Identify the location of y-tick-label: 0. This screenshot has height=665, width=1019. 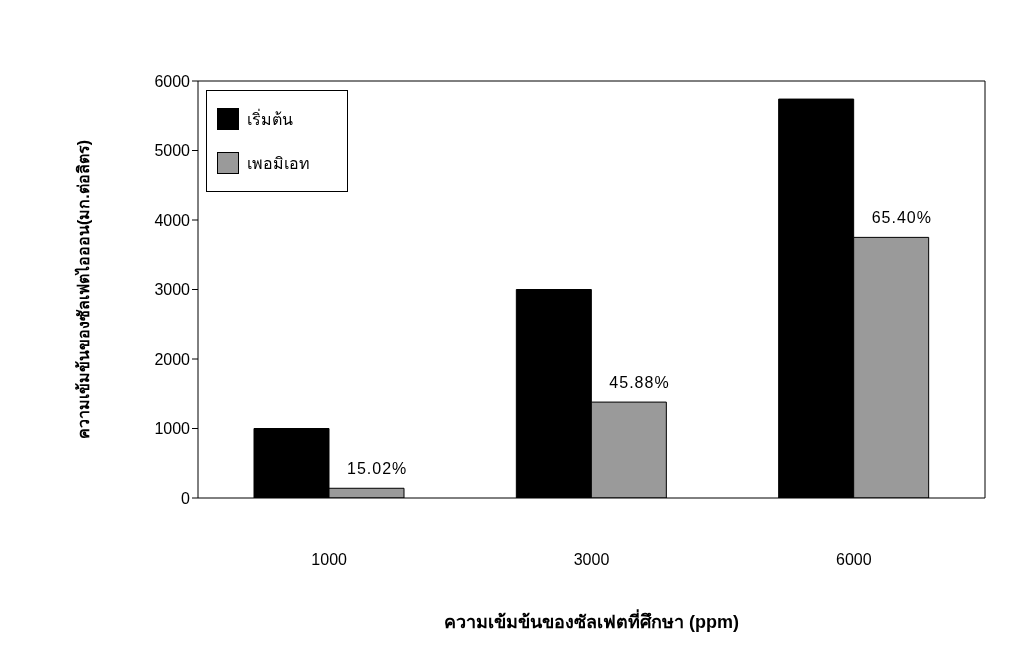
(186, 498).